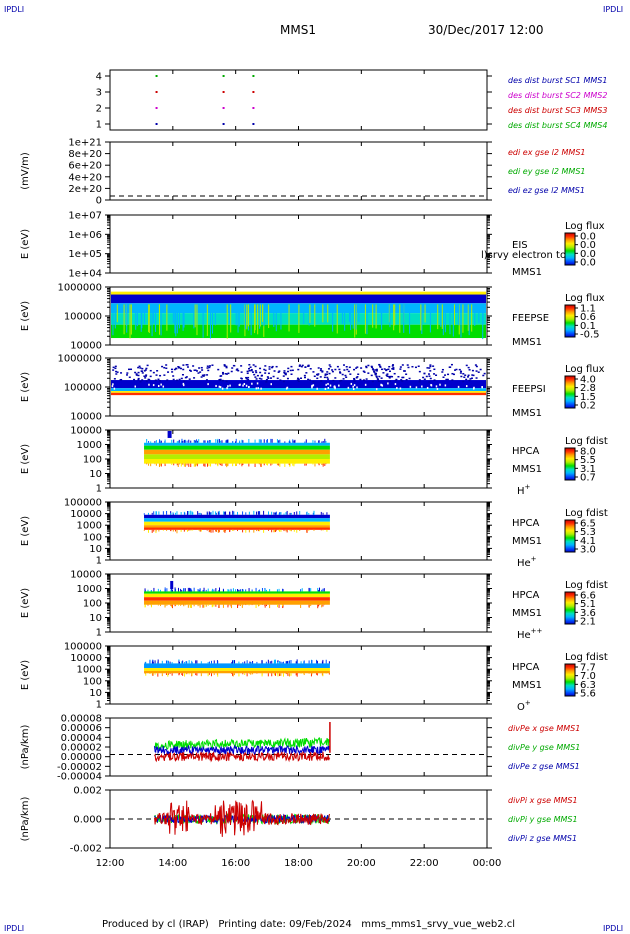 The width and height of the screenshot is (630, 934). Describe the element at coordinates (223, 108) in the screenshot. I see `burst-point` at that location.